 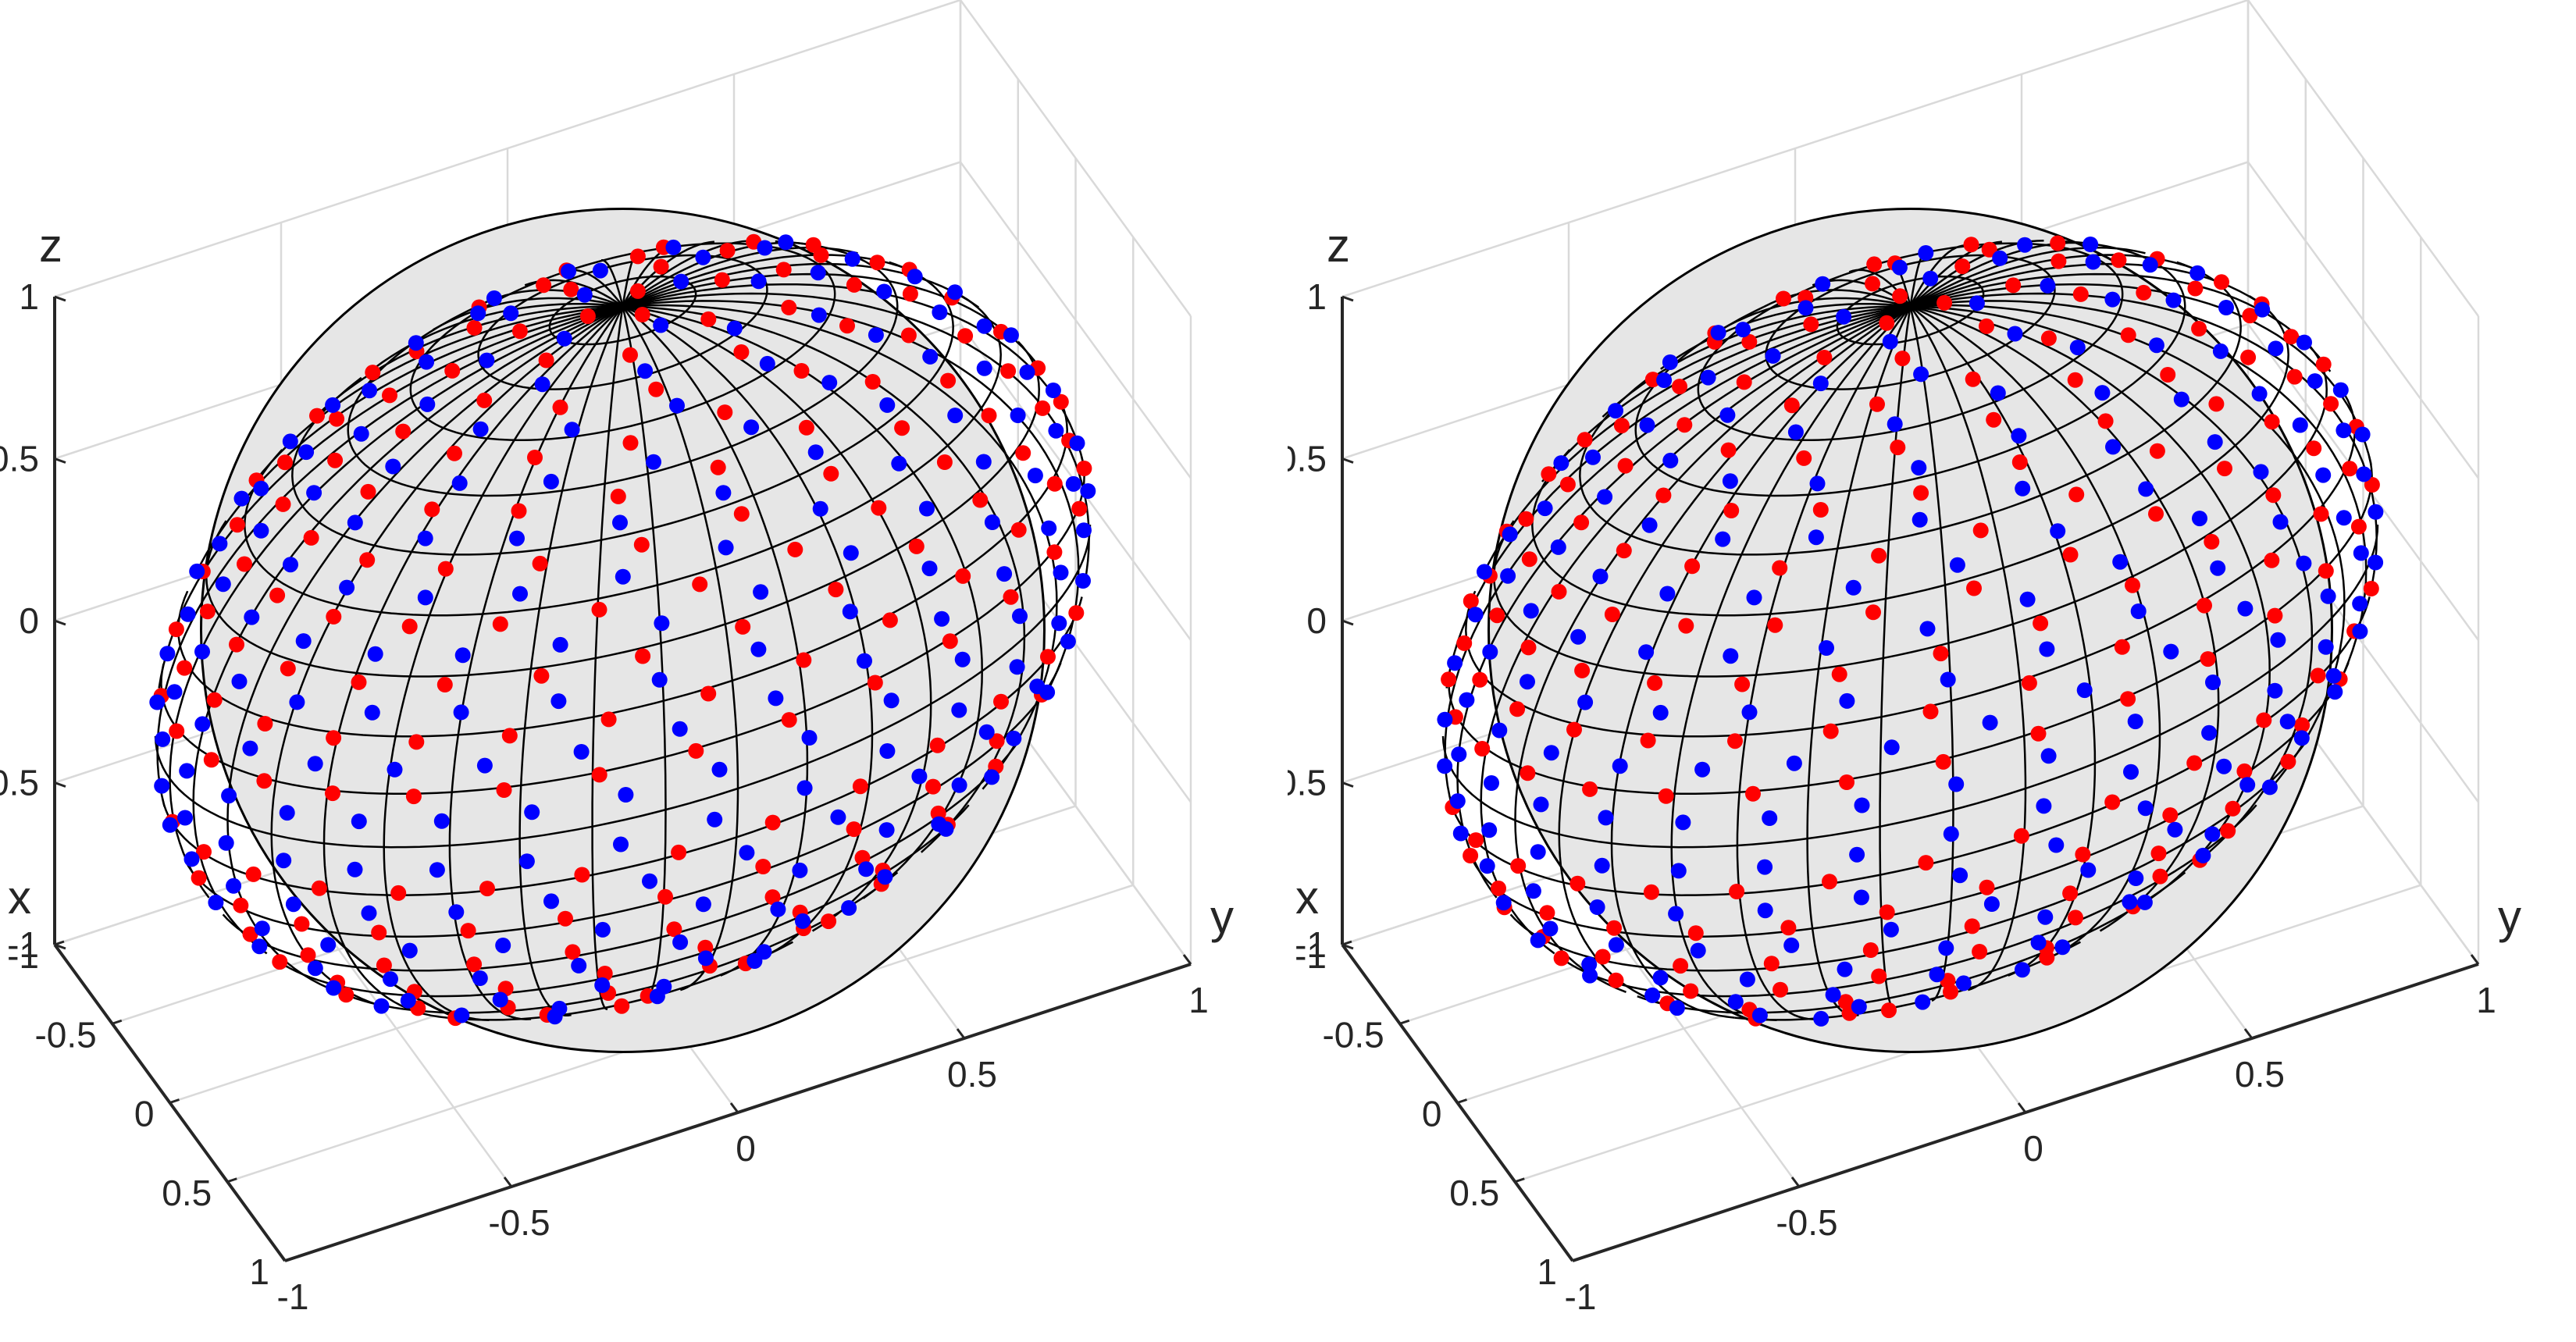 I want to click on y-axis-label: y, so click(x=1222, y=917).